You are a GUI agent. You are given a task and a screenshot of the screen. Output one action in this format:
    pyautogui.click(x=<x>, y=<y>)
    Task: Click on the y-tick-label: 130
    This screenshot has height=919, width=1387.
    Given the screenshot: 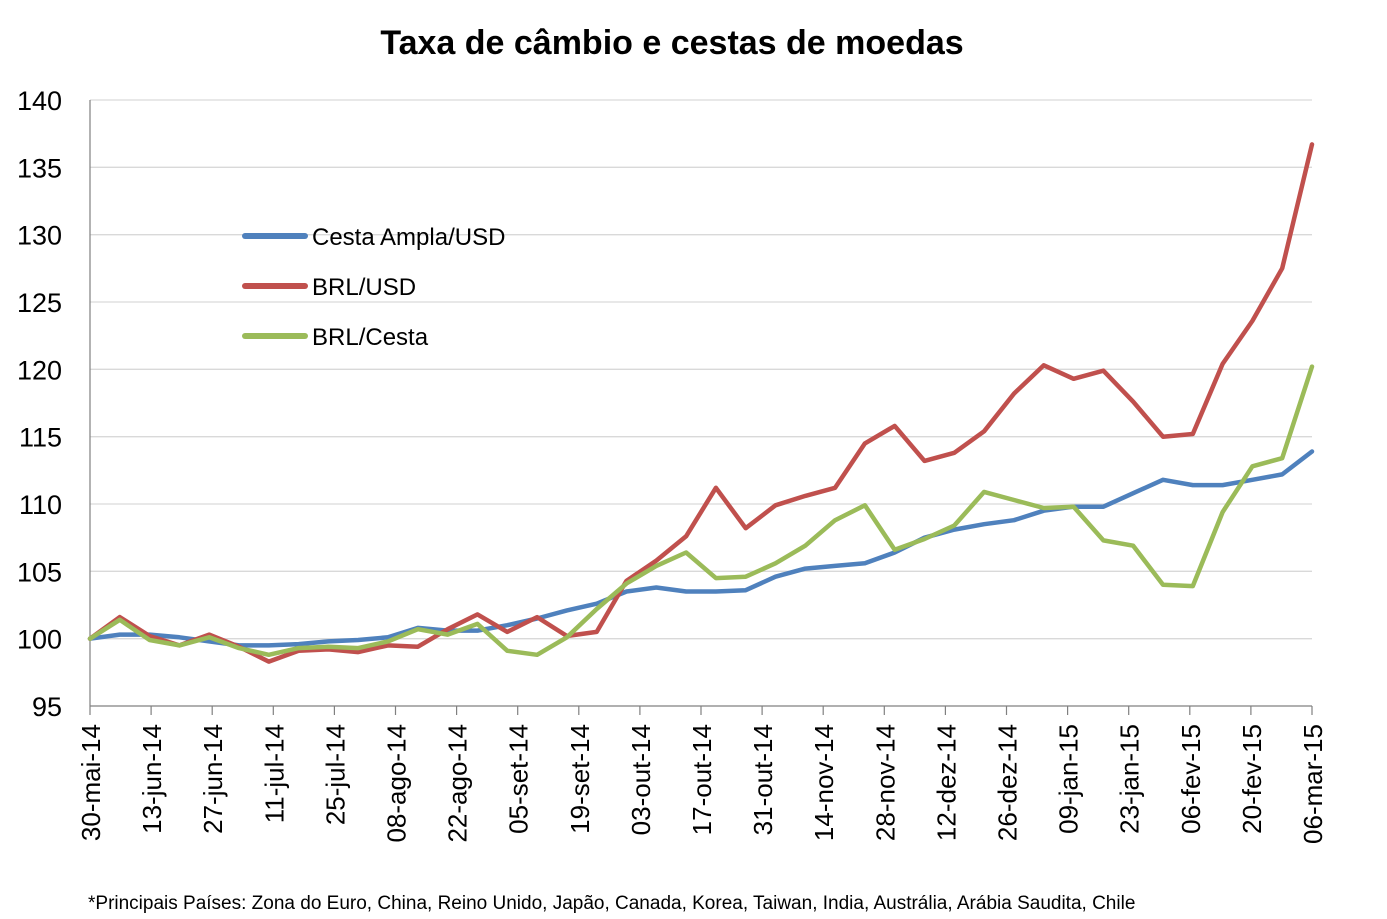 What is the action you would take?
    pyautogui.click(x=39, y=236)
    